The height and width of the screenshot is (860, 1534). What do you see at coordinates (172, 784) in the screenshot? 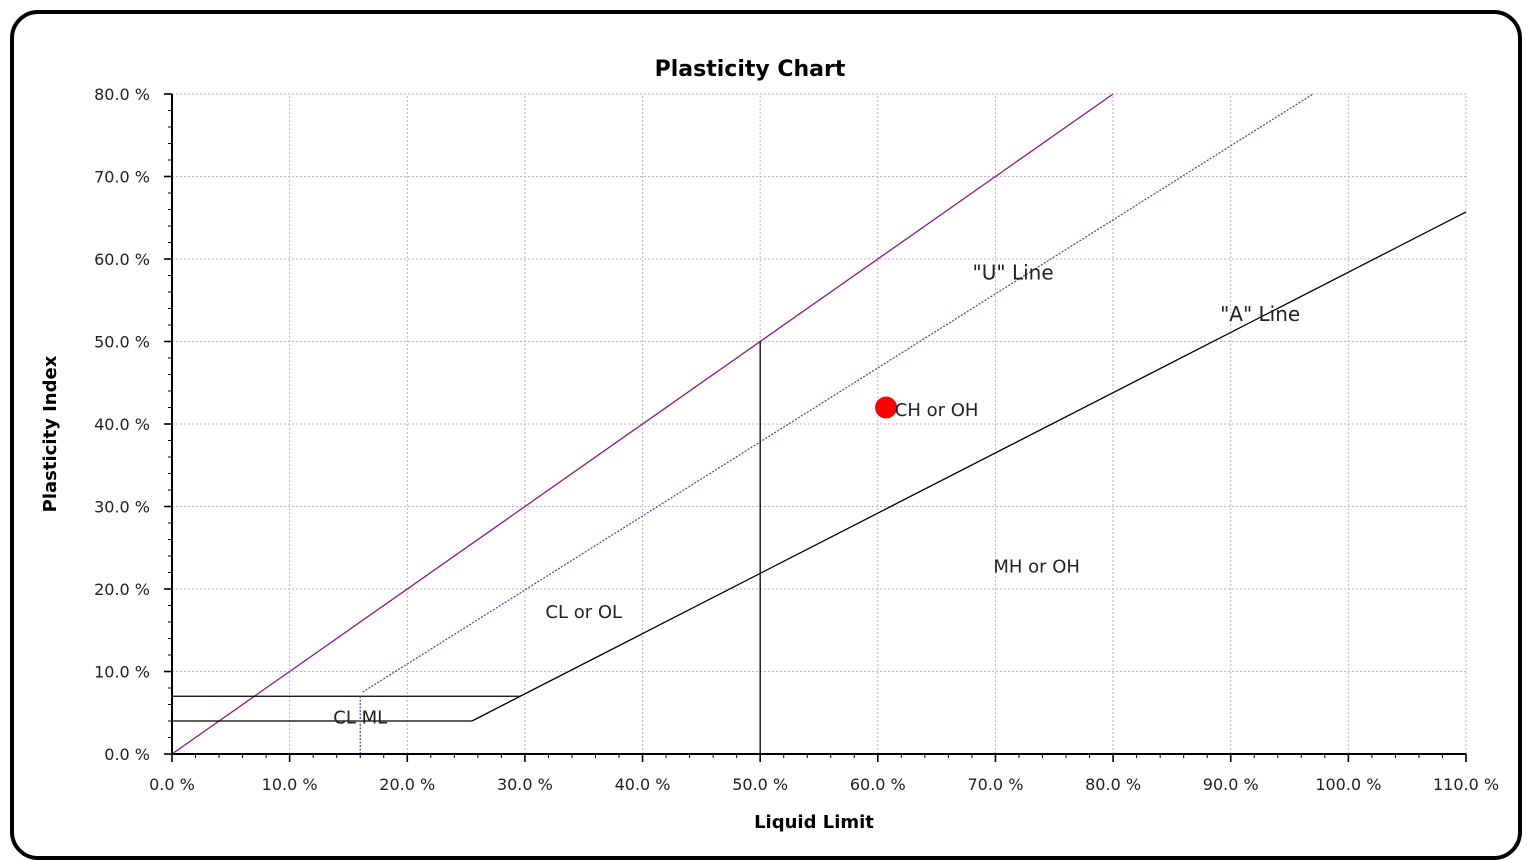
I see `x-tick-label: 0.0 %` at bounding box center [172, 784].